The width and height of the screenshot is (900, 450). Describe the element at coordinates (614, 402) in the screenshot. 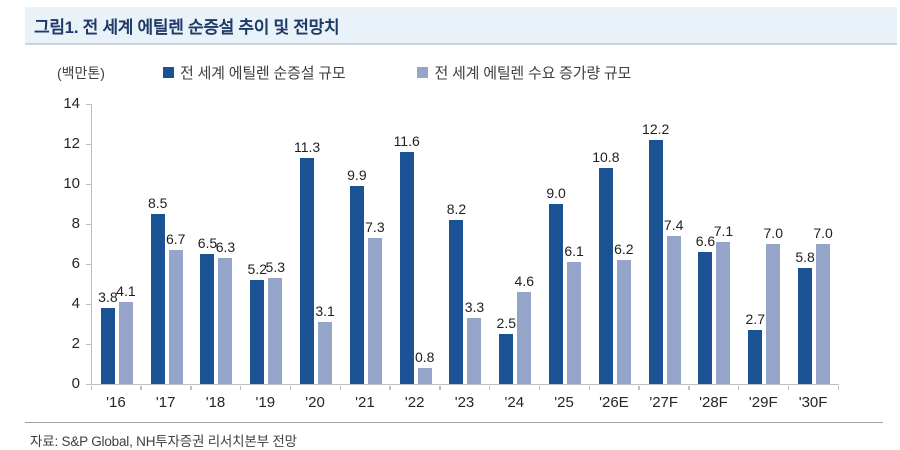

I see `x-tick-label-26E: '26E` at that location.